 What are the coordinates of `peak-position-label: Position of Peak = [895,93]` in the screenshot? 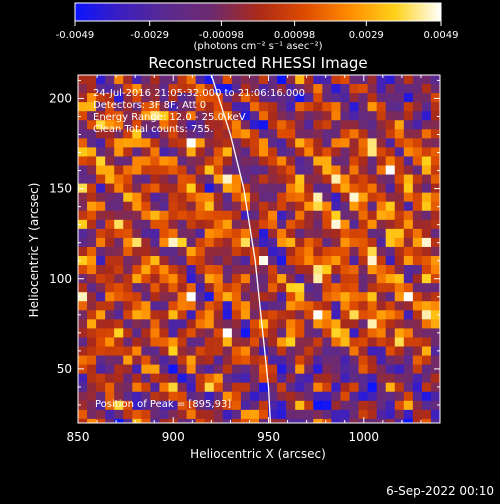 It's located at (163, 404).